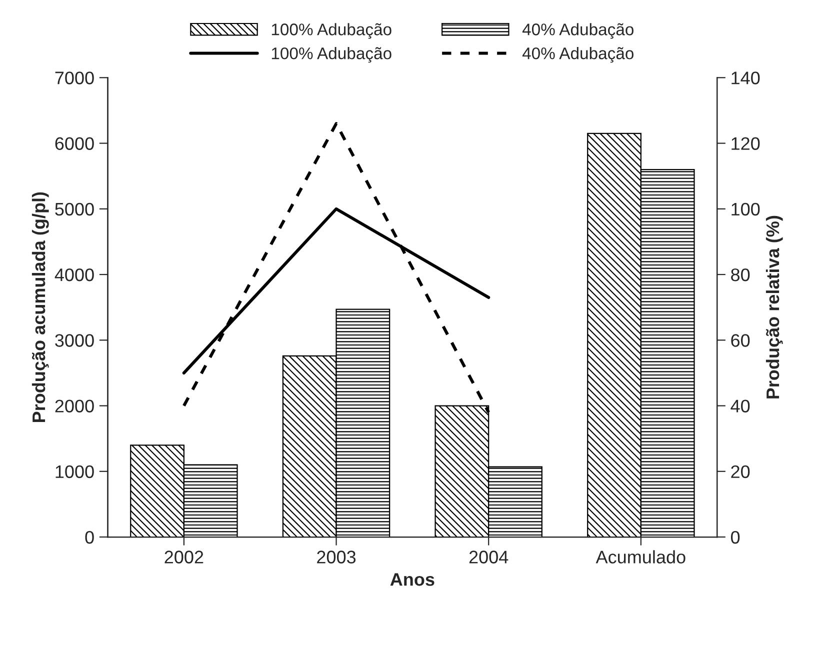  Describe the element at coordinates (89, 537) in the screenshot. I see `y-tick-label: 0` at that location.